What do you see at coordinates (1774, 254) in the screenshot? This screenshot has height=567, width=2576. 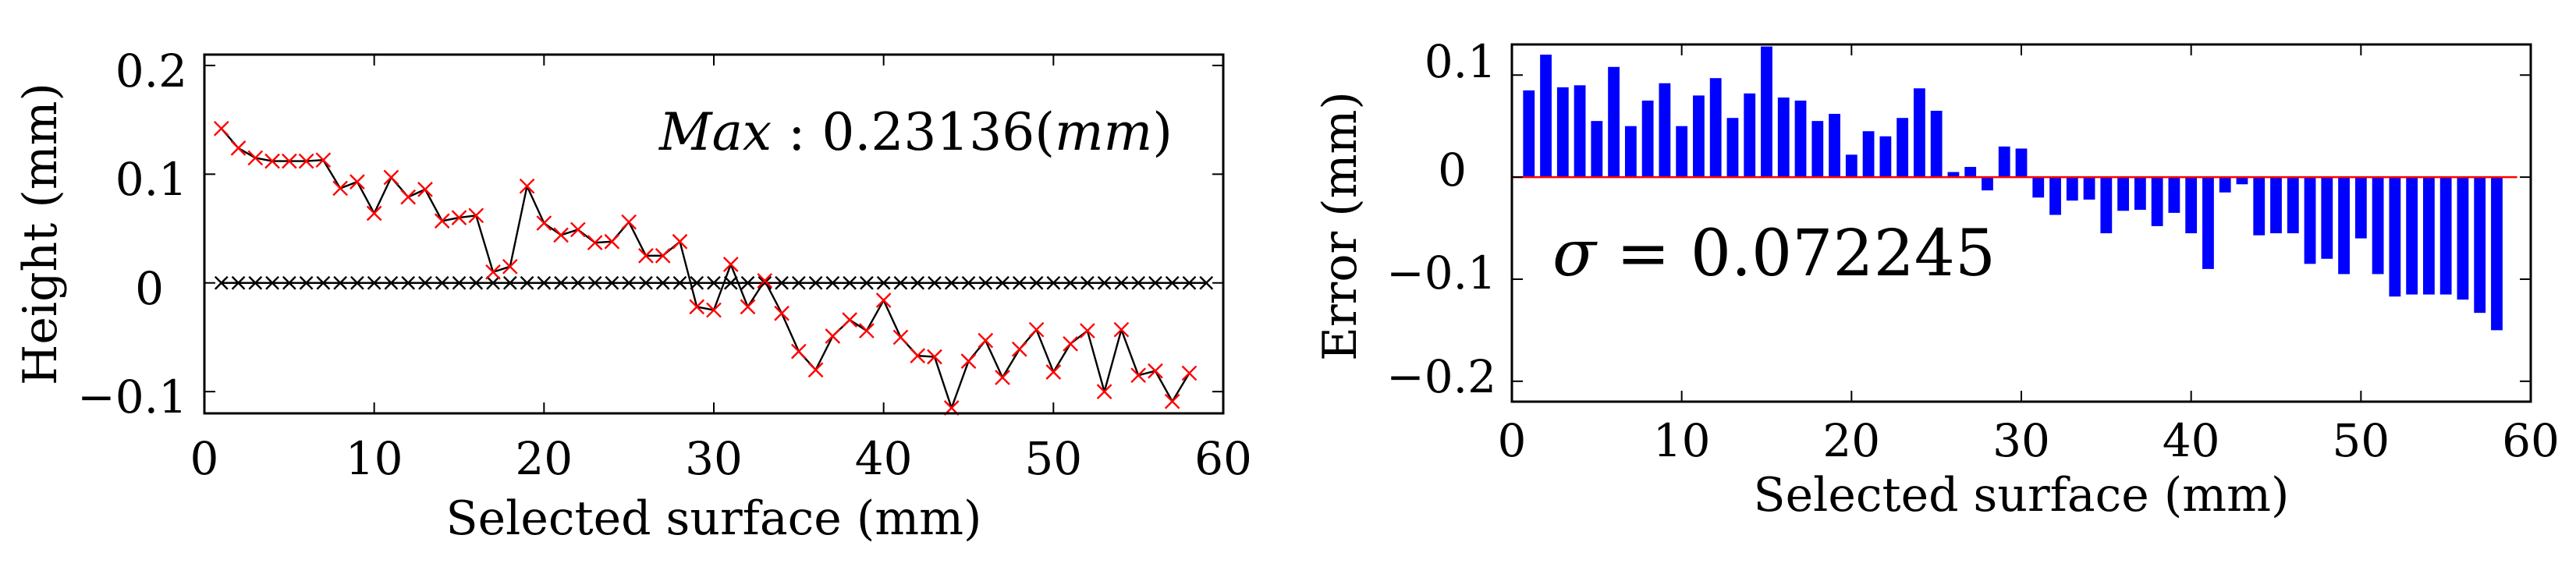 I see `sigma-annotation: σ = 0.072245` at bounding box center [1774, 254].